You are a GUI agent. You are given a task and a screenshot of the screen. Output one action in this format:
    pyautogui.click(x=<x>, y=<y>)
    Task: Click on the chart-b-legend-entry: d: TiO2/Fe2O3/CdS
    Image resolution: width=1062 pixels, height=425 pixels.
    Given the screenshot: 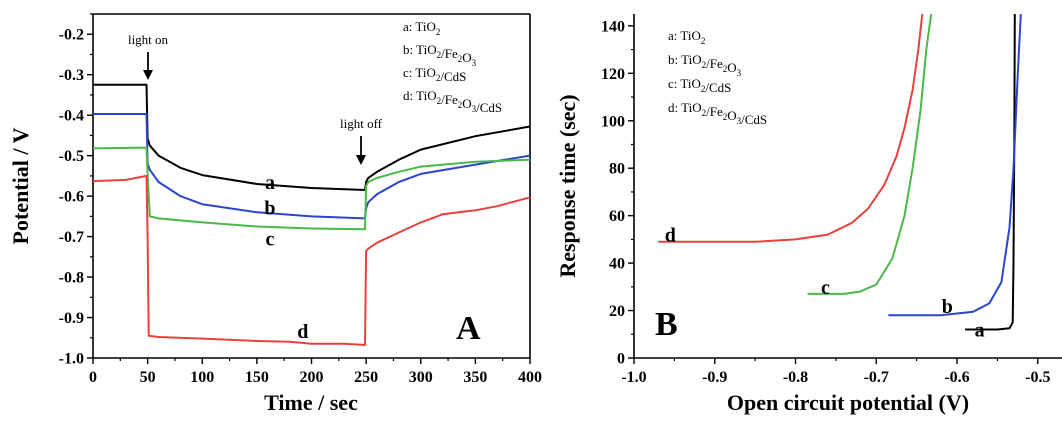 What is the action you would take?
    pyautogui.click(x=717, y=113)
    